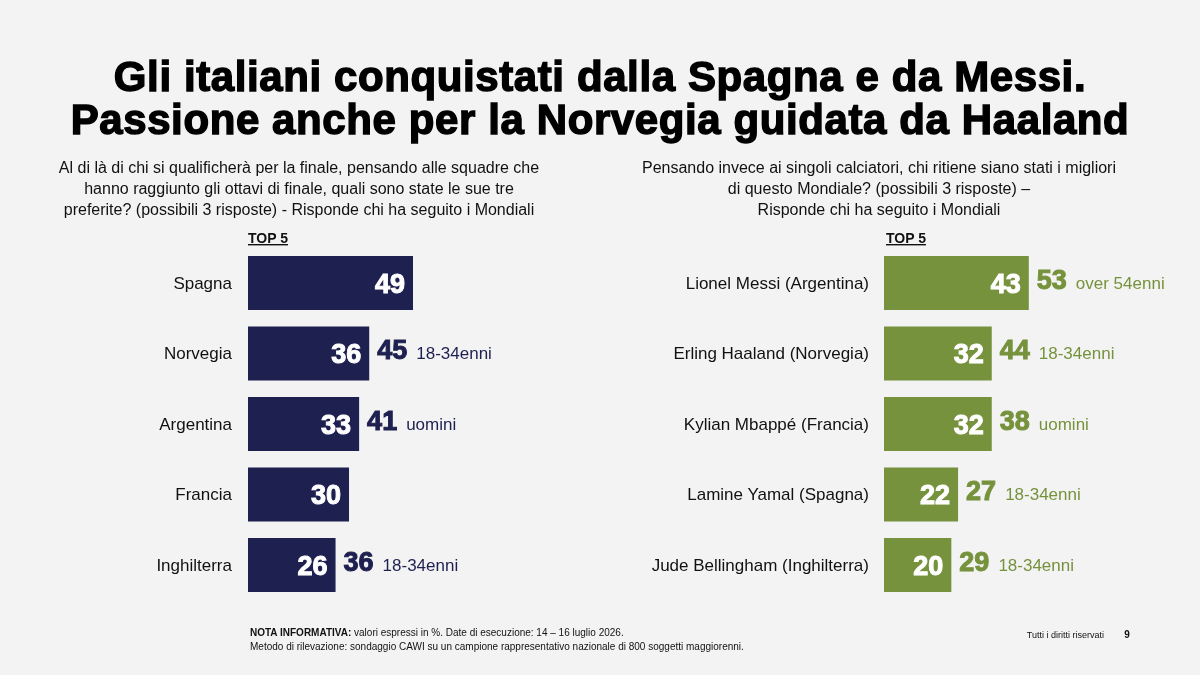 Image resolution: width=1200 pixels, height=675 pixels. I want to click on y-tick-label: Jude Bellingham (Inghilterra), so click(760, 565).